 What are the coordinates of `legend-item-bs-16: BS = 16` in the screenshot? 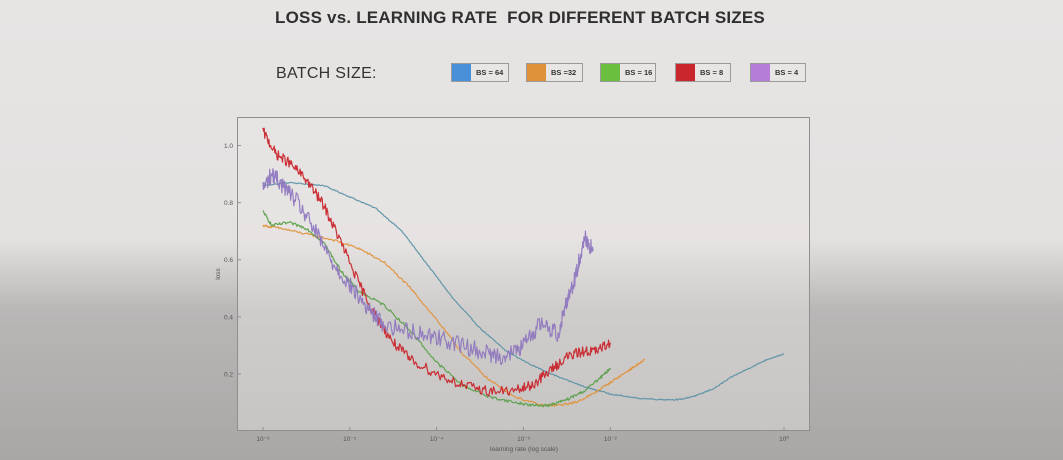 It's located at (628, 72).